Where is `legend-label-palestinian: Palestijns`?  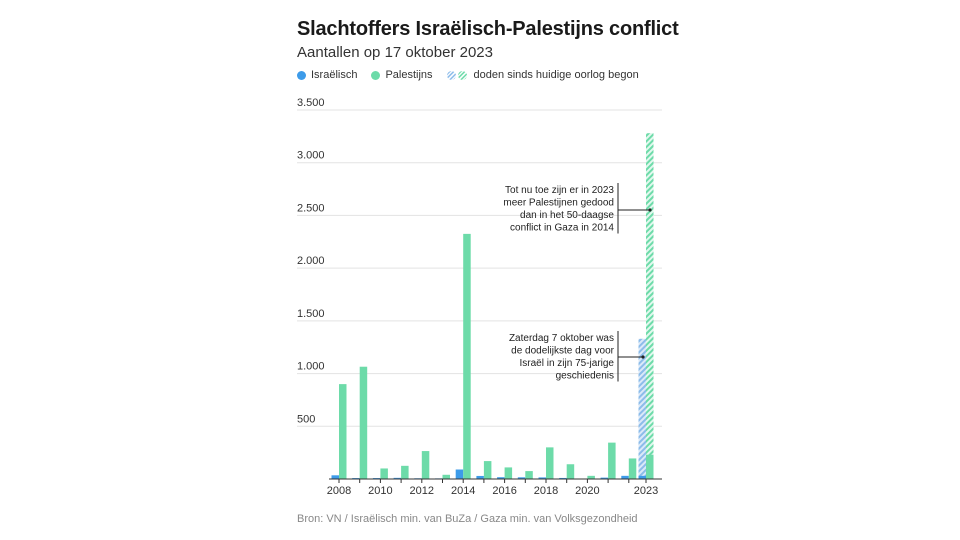 legend-label-palestinian: Palestijns is located at coordinates (409, 75).